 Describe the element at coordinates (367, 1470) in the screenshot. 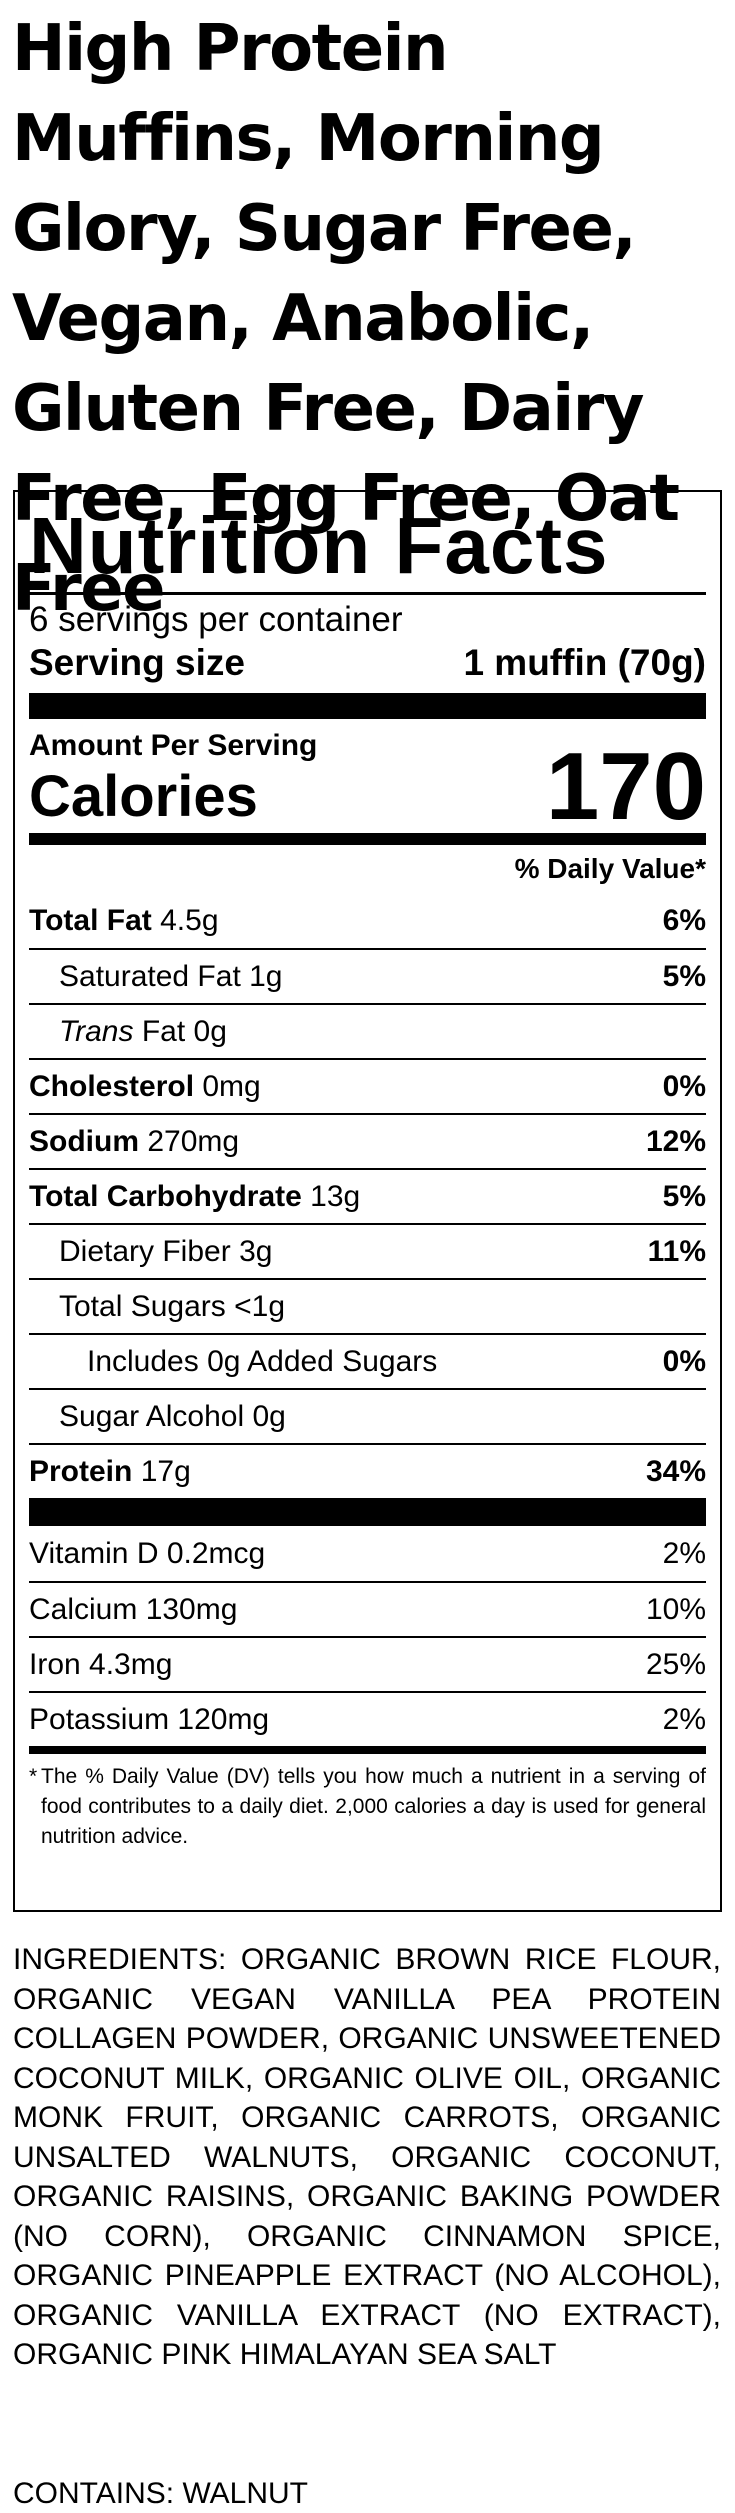

I see `nutrient-row: Protein 17g 34%` at that location.